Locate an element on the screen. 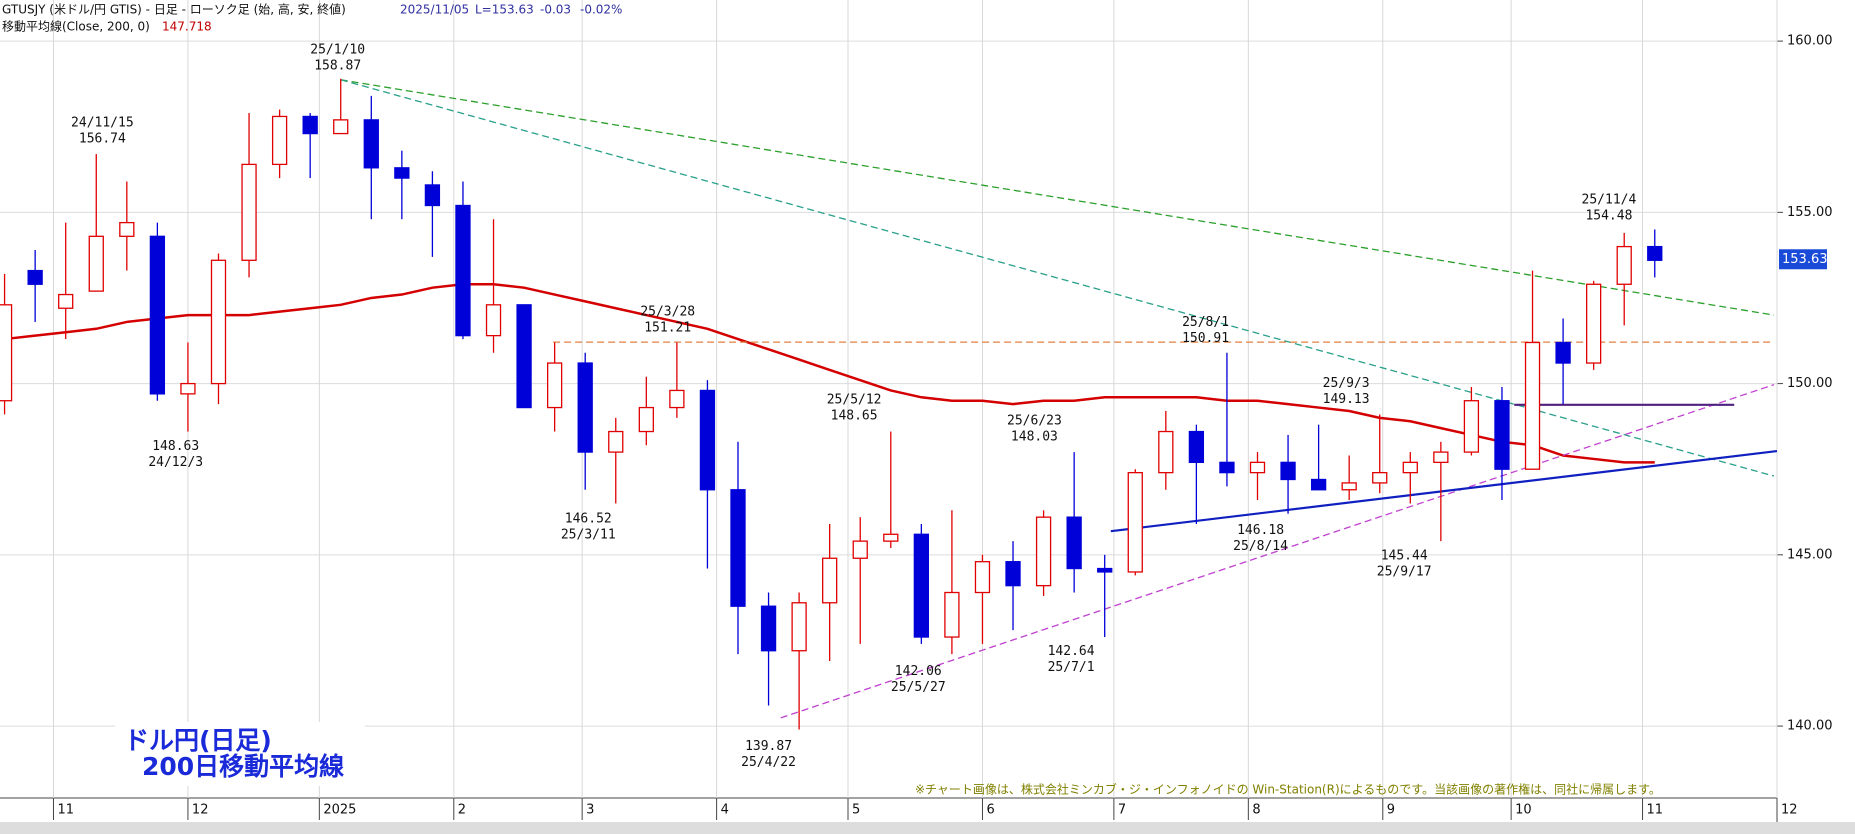  annotation-date: 25/3/28 is located at coordinates (667, 312).